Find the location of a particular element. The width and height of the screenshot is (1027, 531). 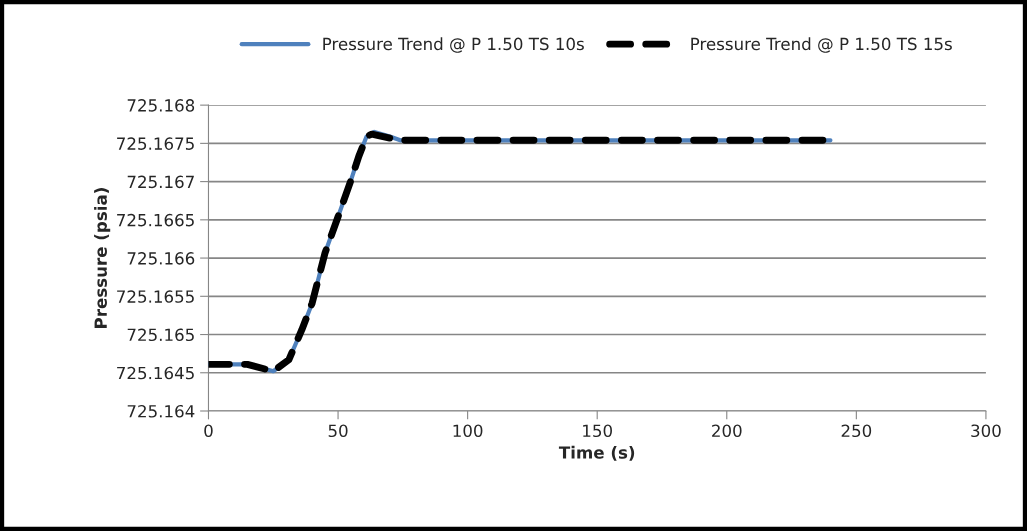

y-tick-label: 725.164 is located at coordinates (161, 411).